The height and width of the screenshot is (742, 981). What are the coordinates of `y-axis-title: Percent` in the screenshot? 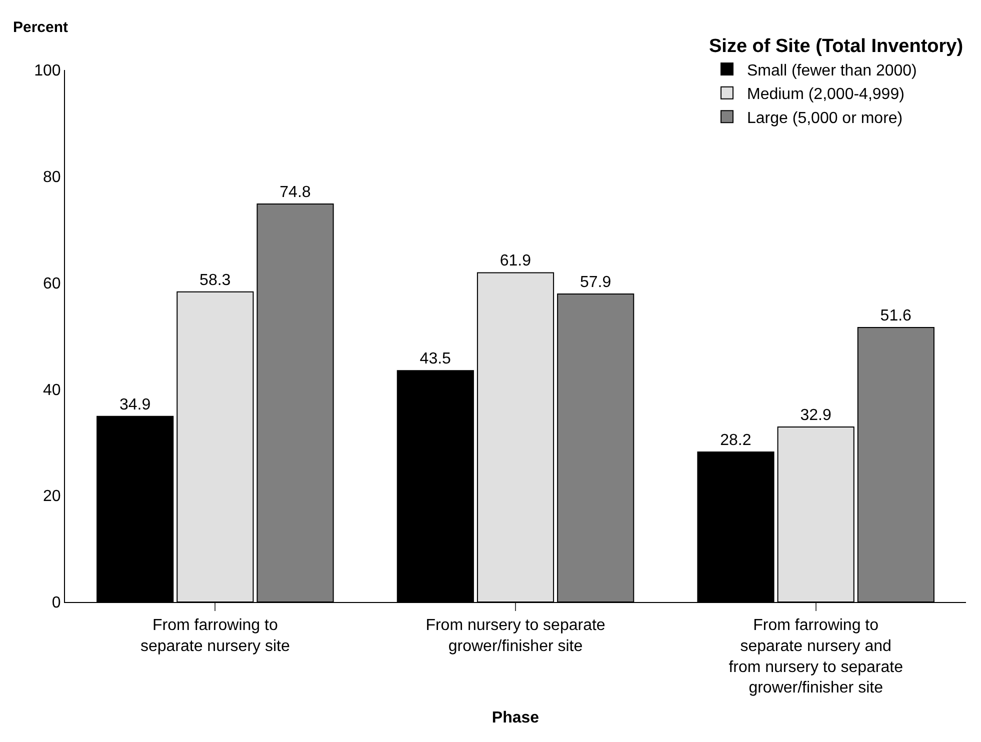 It's located at (40, 27).